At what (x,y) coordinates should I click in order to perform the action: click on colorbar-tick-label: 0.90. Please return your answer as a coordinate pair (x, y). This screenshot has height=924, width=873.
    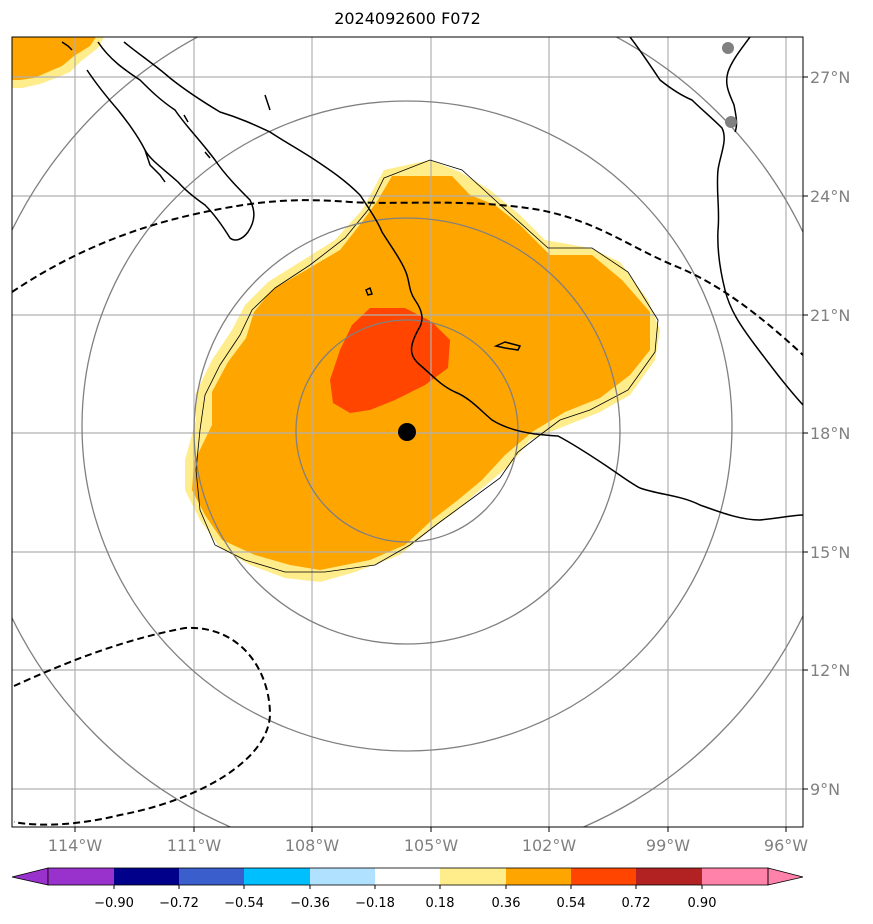
    Looking at the image, I should click on (702, 903).